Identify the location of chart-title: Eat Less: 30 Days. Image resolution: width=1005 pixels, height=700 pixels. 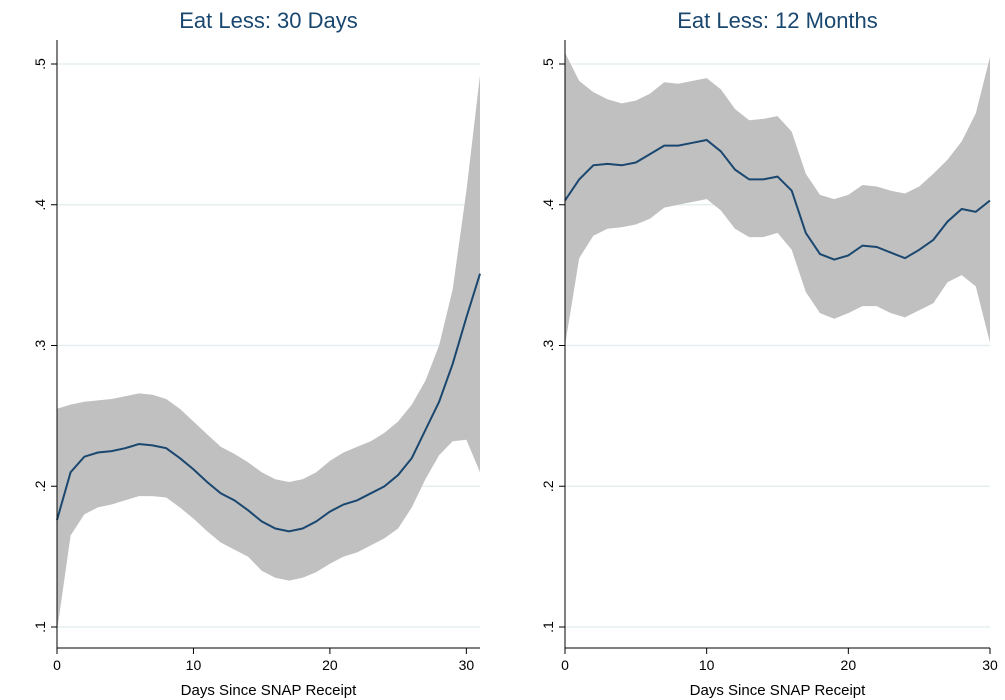
(268, 20).